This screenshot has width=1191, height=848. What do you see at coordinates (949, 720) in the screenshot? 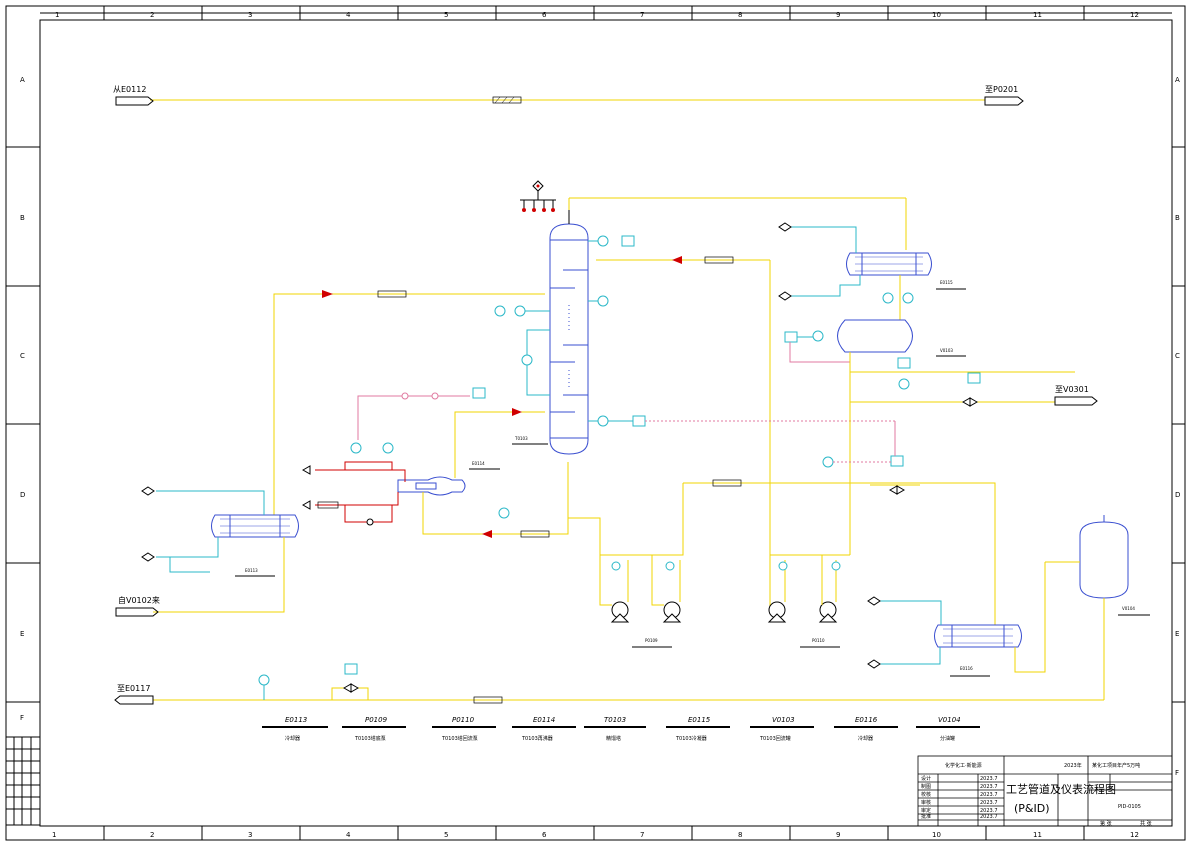
I see `svg-text: V0104` at bounding box center [949, 720].